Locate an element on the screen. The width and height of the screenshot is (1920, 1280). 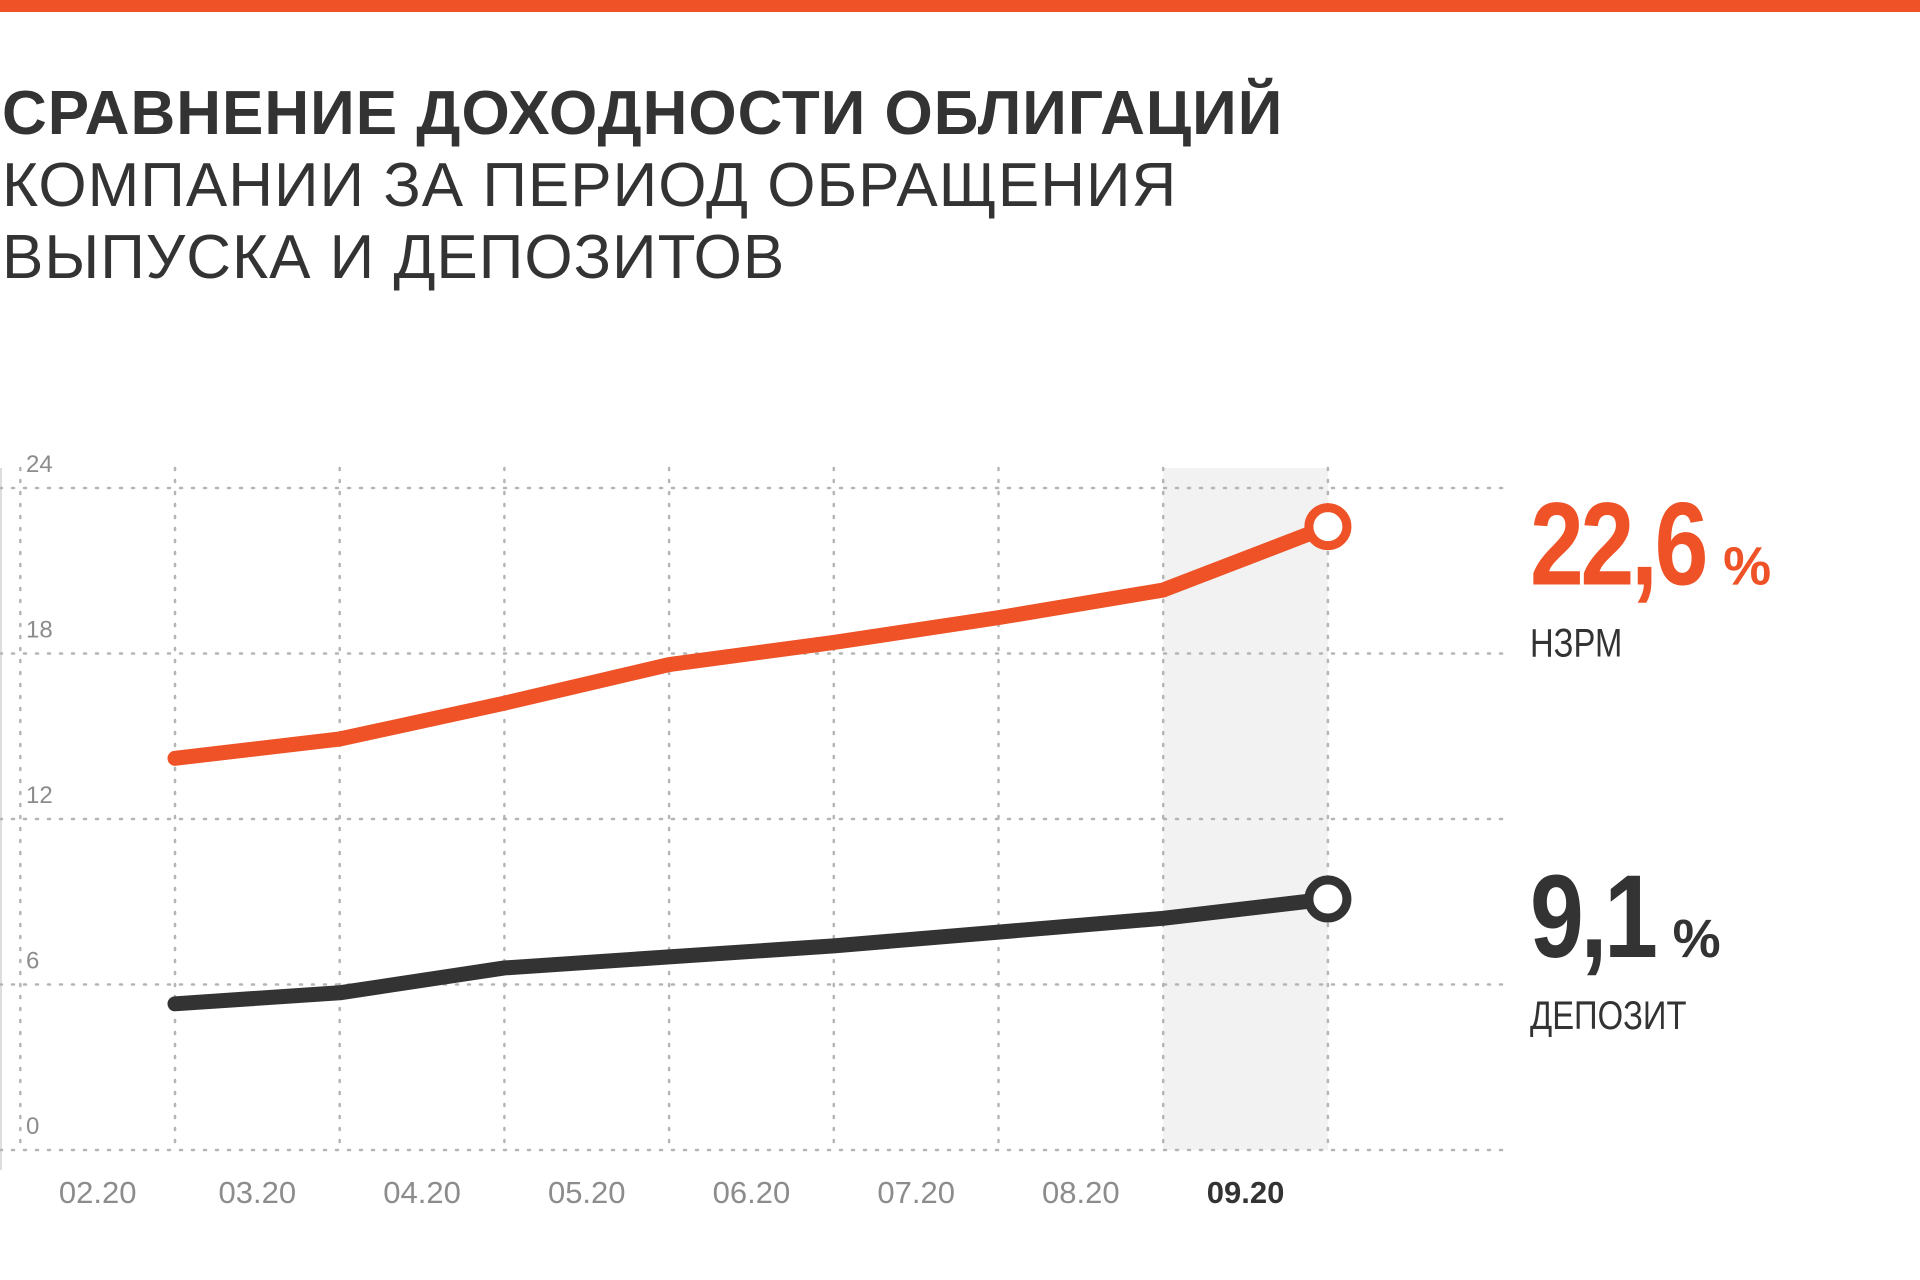
series-end-value-1: 22,6 is located at coordinates (1618, 543).